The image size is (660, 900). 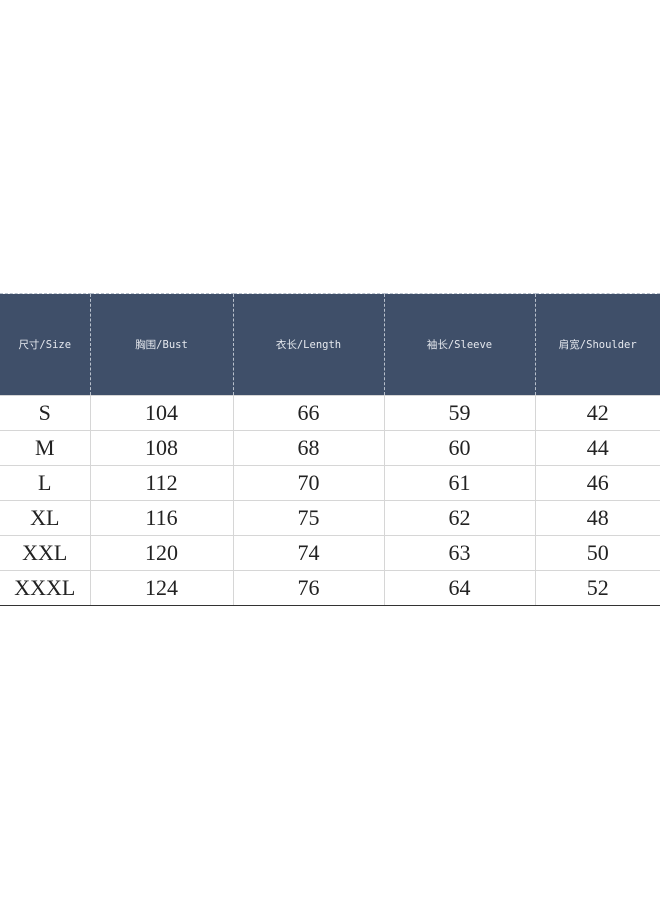 What do you see at coordinates (459, 588) in the screenshot?
I see `cell-sleeve: 64` at bounding box center [459, 588].